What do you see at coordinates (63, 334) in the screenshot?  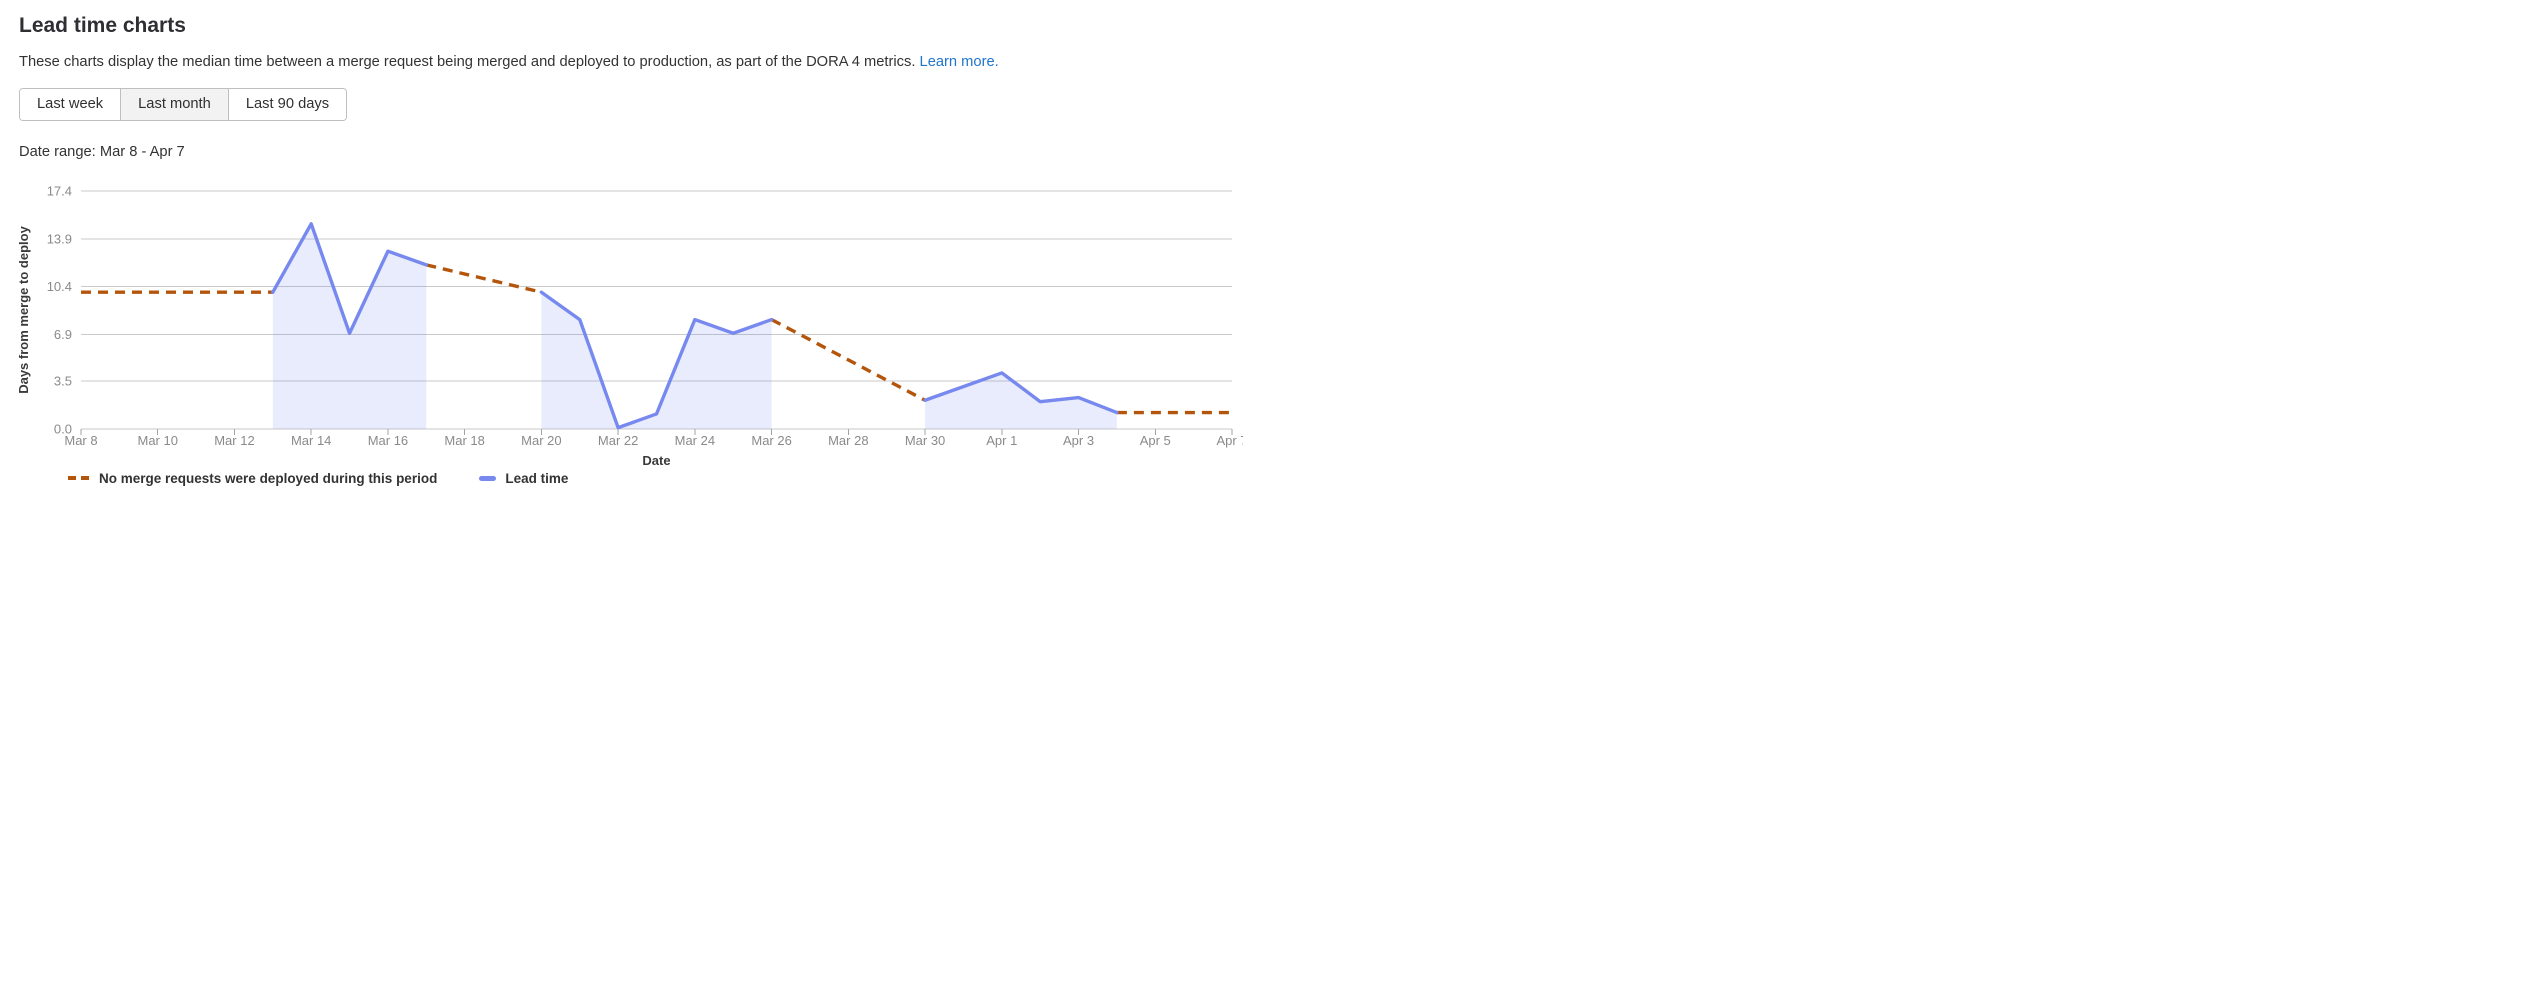 I see `svg-text: 6.9` at bounding box center [63, 334].